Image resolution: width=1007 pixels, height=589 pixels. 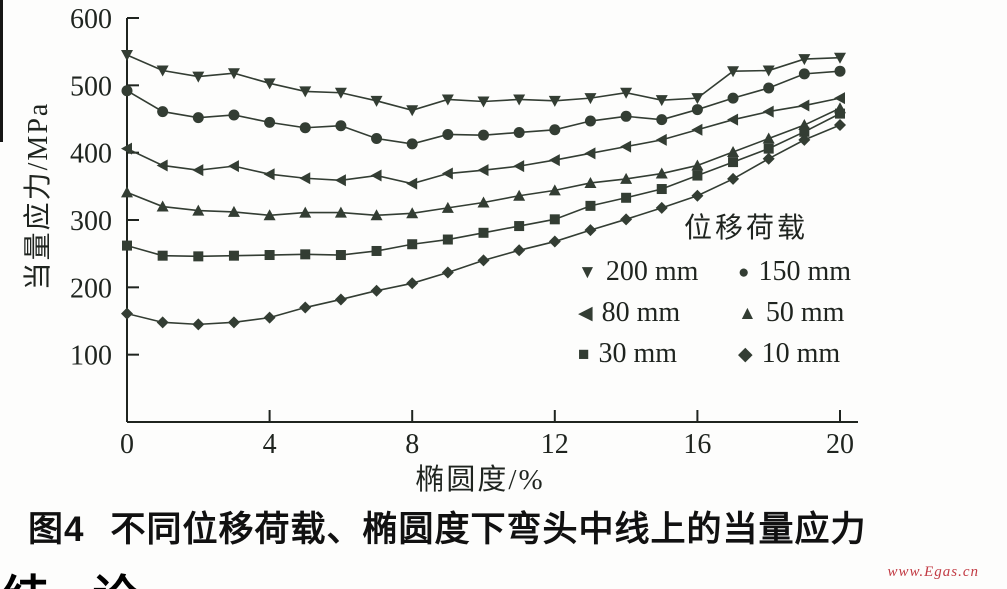 What do you see at coordinates (840, 444) in the screenshot?
I see `x-tick-label: 20` at bounding box center [840, 444].